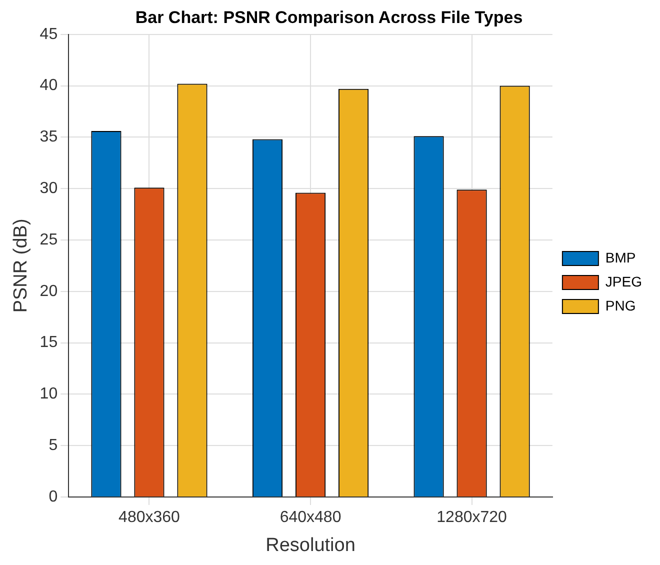  What do you see at coordinates (49, 137) in the screenshot?
I see `y-tick-label: 35` at bounding box center [49, 137].